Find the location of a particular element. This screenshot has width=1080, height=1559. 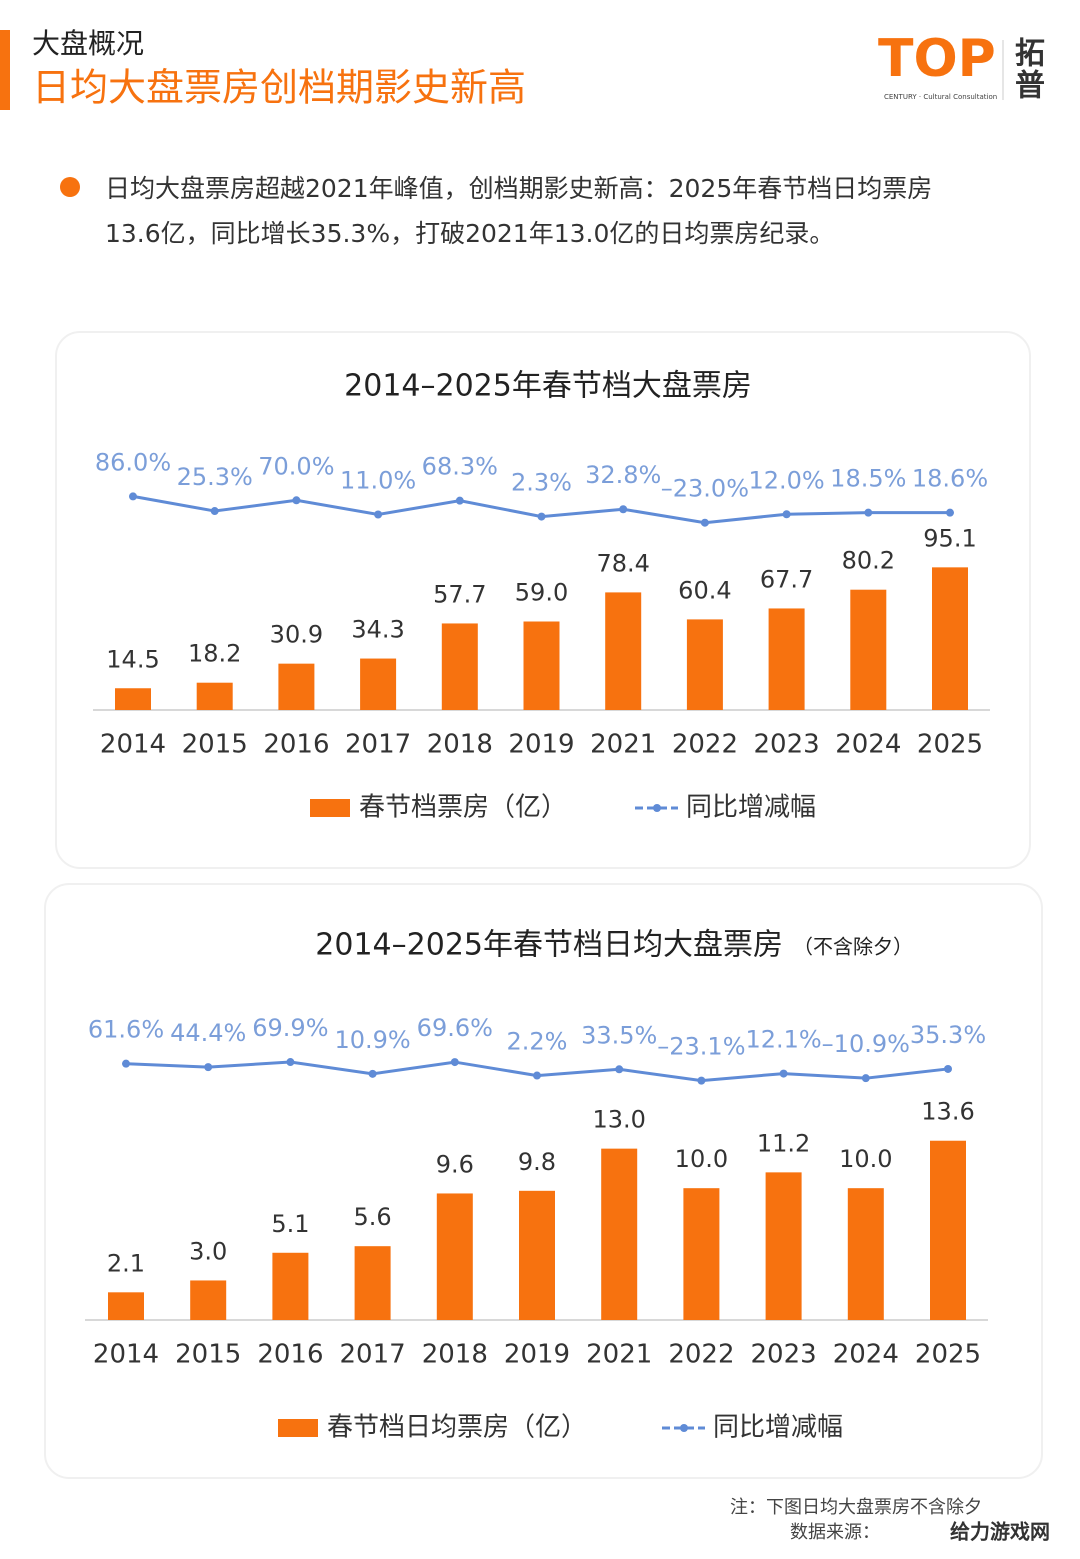

line-value-label: –23.1% is located at coordinates (701, 1047).